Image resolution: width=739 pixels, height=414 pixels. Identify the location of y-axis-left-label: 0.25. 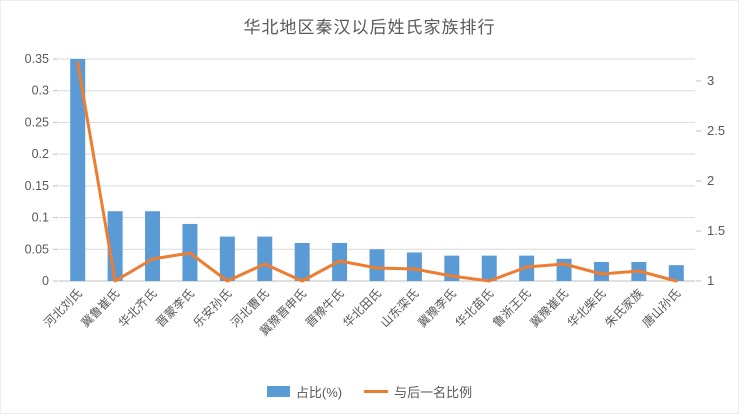
(37, 122).